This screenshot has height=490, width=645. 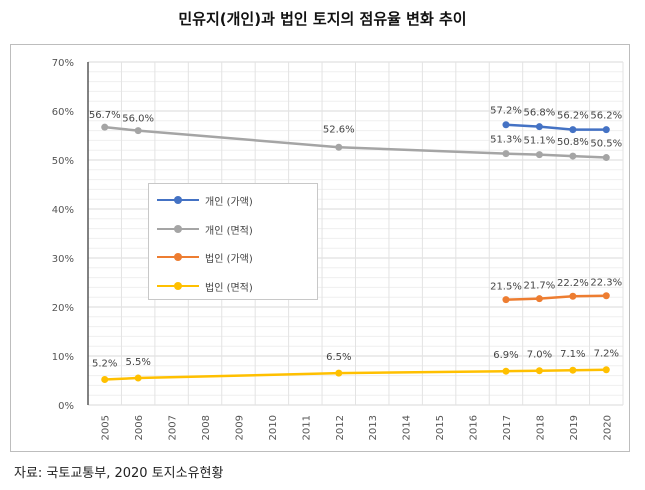 What do you see at coordinates (63, 210) in the screenshot?
I see `y-tick-label: 40%` at bounding box center [63, 210].